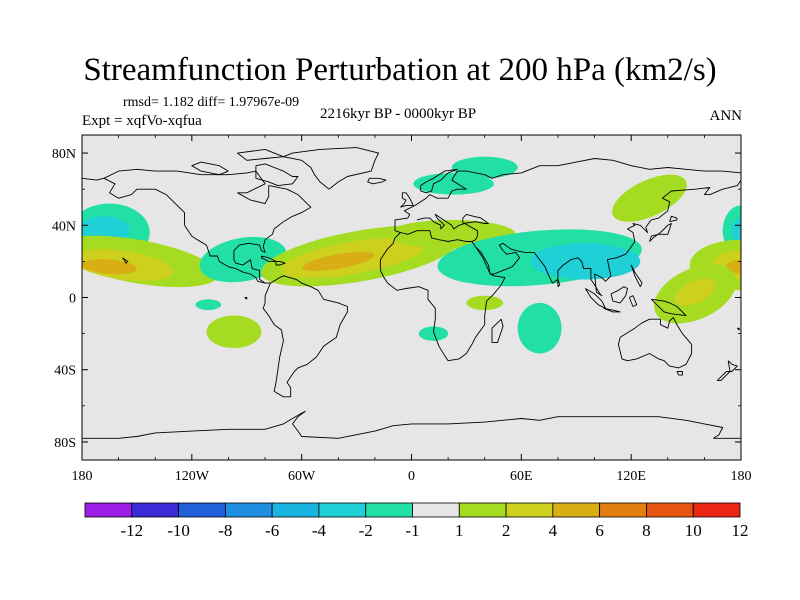  I want to click on x-tick-label-6: 180, so click(741, 476).